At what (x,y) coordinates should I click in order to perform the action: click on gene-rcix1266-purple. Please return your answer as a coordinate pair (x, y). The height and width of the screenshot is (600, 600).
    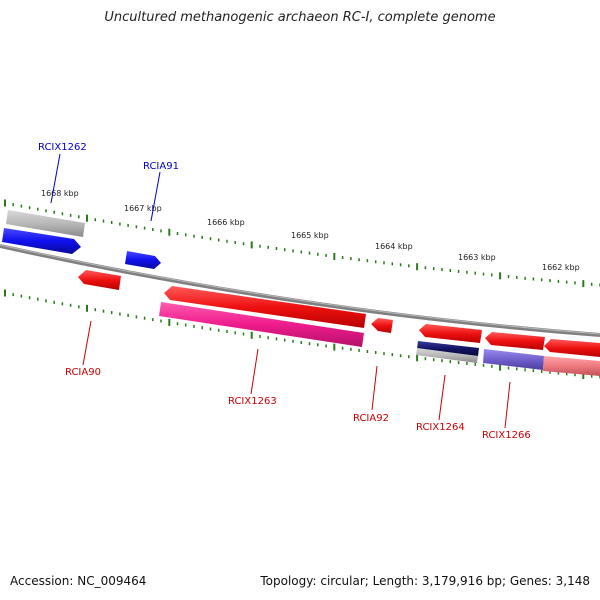
    Looking at the image, I should click on (513, 359).